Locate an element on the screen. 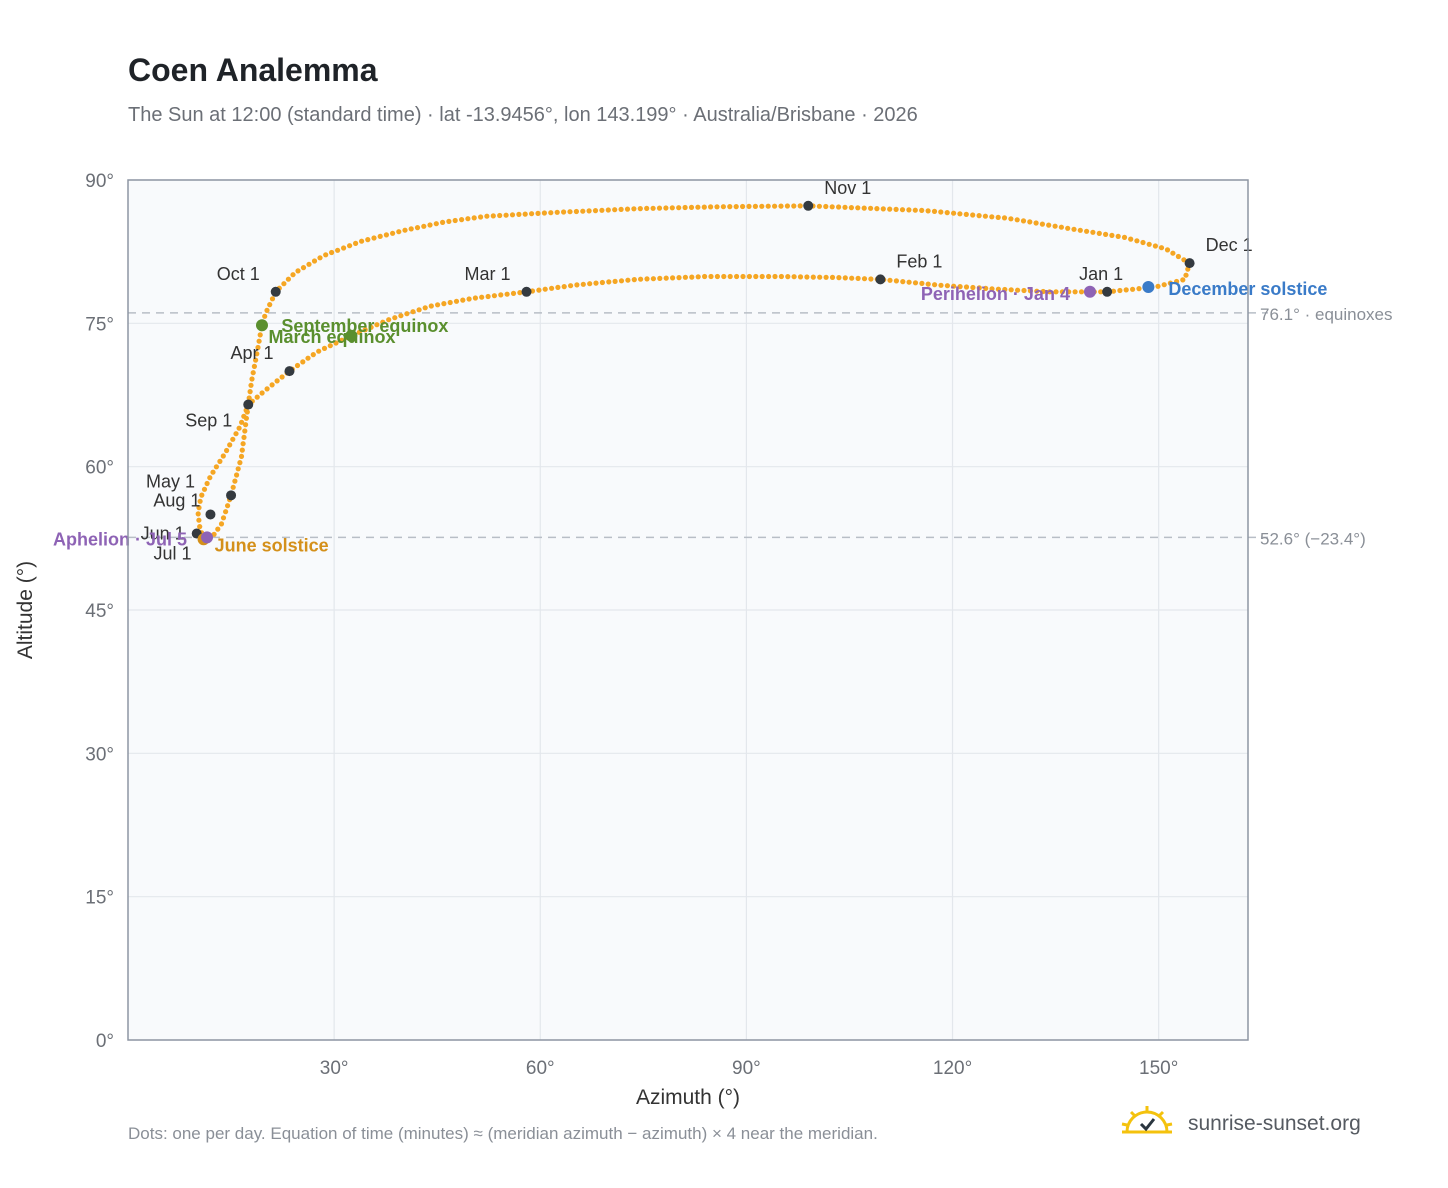 The image size is (1448, 1188). month-label: Mar 1 is located at coordinates (488, 274).